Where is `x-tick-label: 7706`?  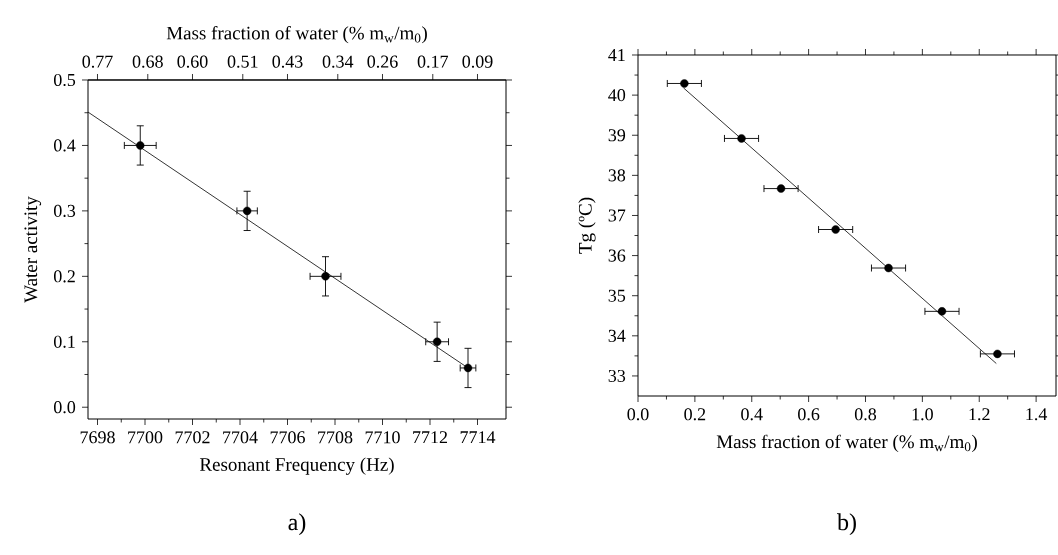
x-tick-label: 7706 is located at coordinates (287, 437).